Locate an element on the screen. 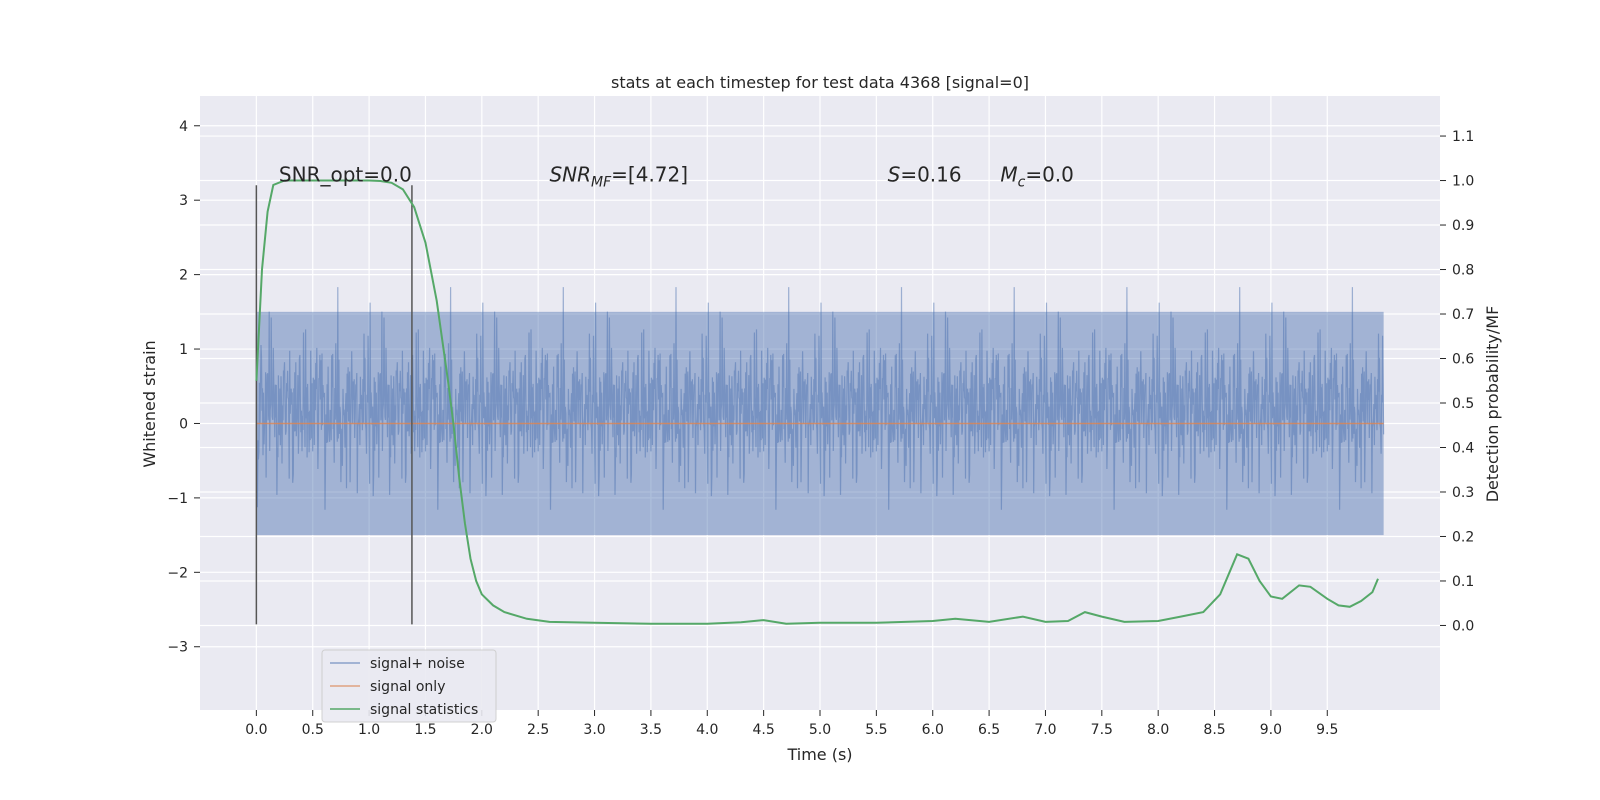  y-right-tick-label: 1.0 is located at coordinates (1463, 182).